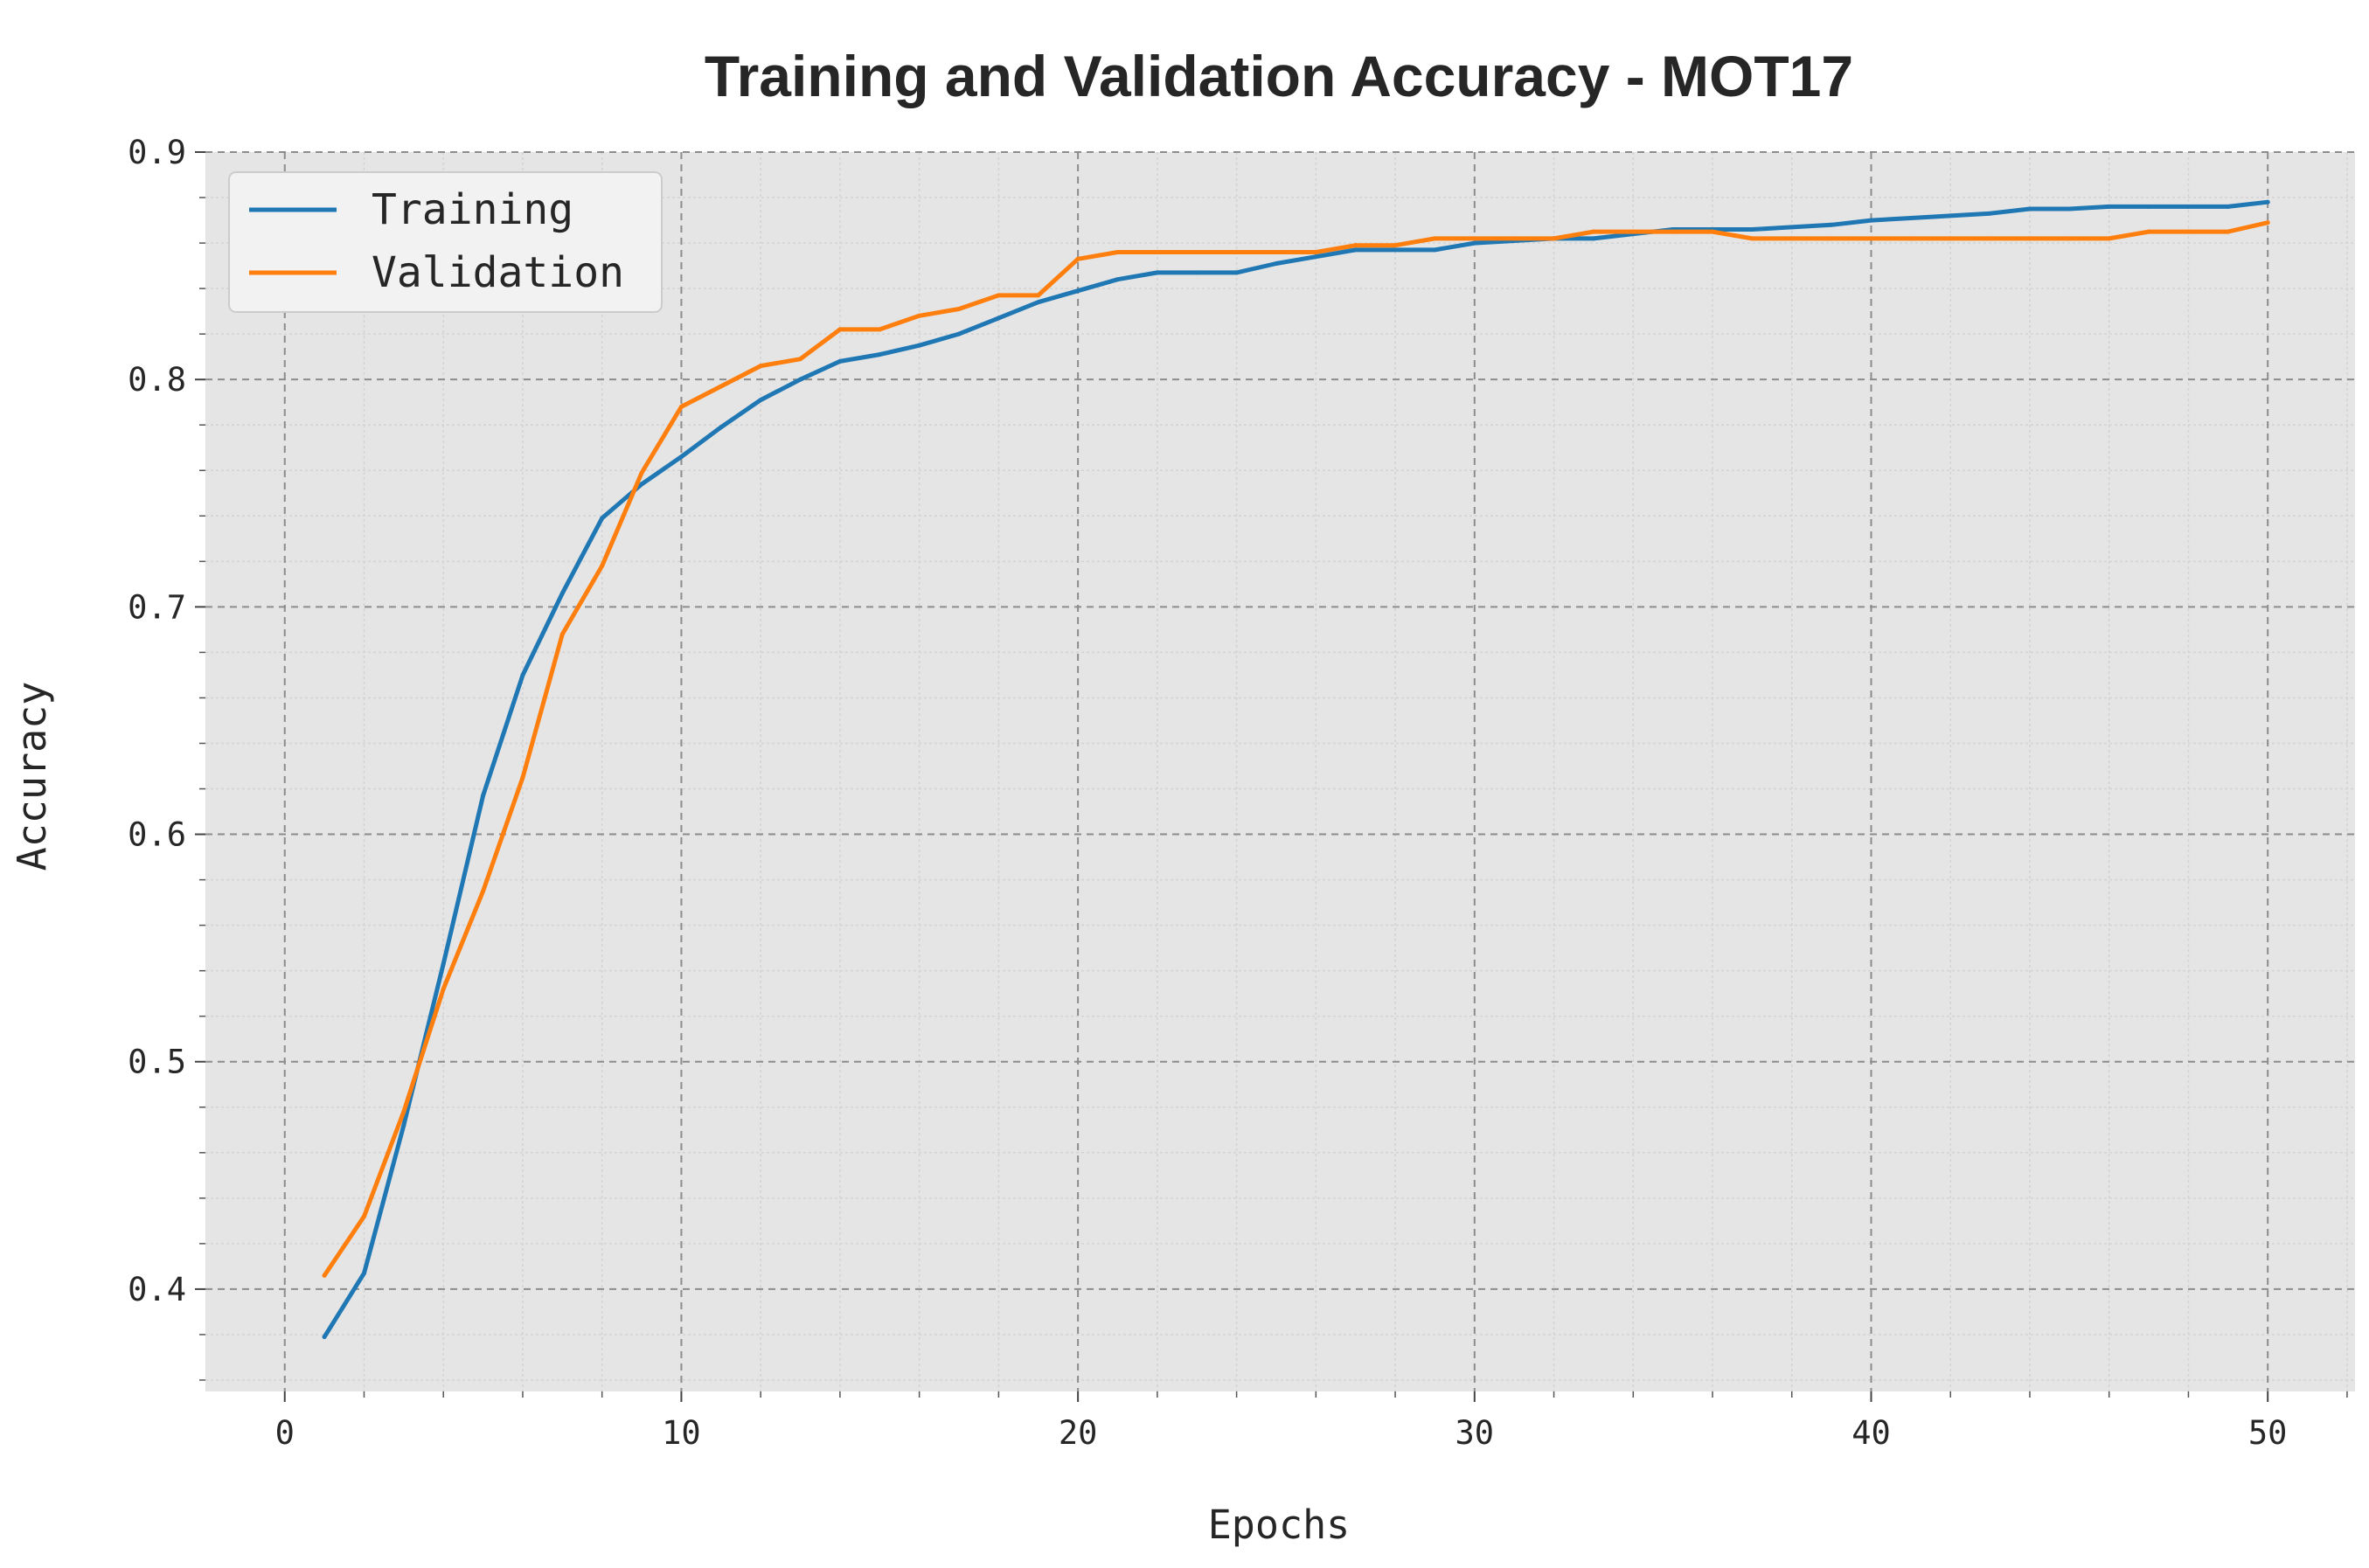 This screenshot has width=2369, height=1568. Describe the element at coordinates (157, 1062) in the screenshot. I see `y-tick-label: 0.5` at that location.